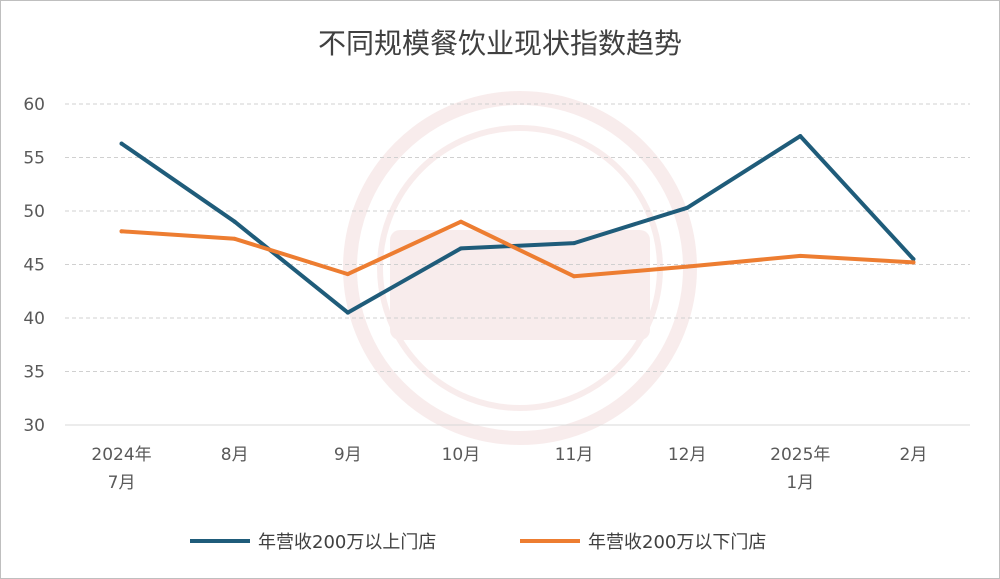 The height and width of the screenshot is (579, 1000). Describe the element at coordinates (800, 469) in the screenshot. I see `x-tick-label: 2025年 1月` at that location.